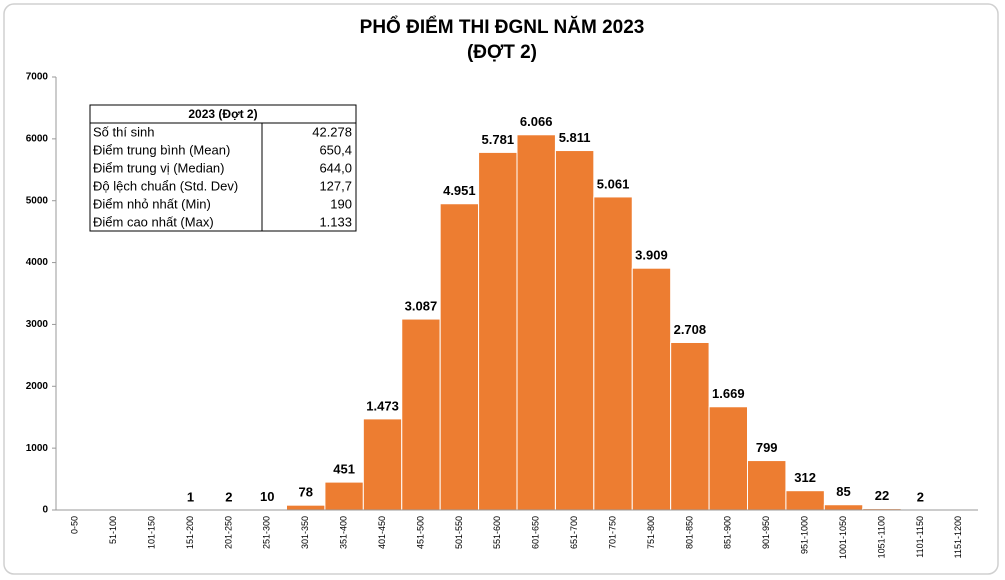 The width and height of the screenshot is (1005, 580). What do you see at coordinates (228, 532) in the screenshot?
I see `x-tick-label: 201-250` at bounding box center [228, 532].